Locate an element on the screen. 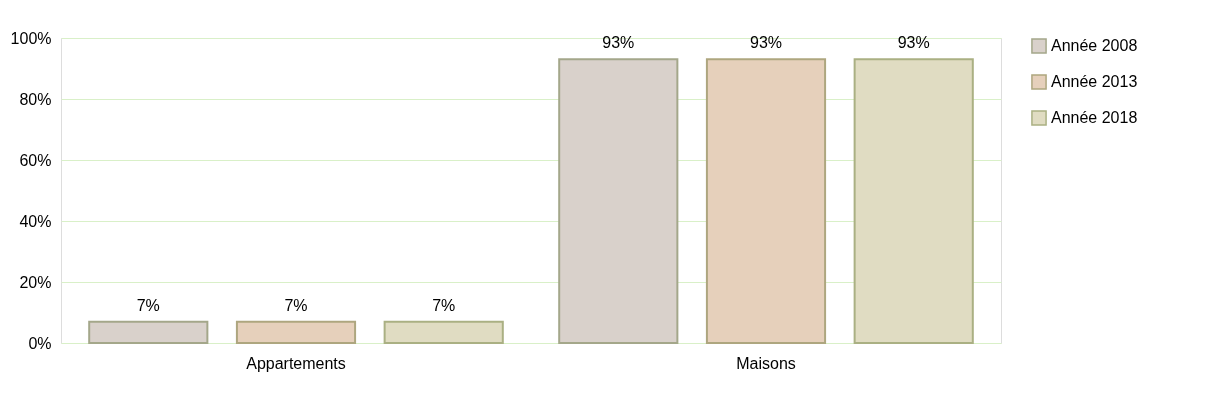 This screenshot has width=1209, height=402. x-tick-label: Maisons is located at coordinates (766, 363).